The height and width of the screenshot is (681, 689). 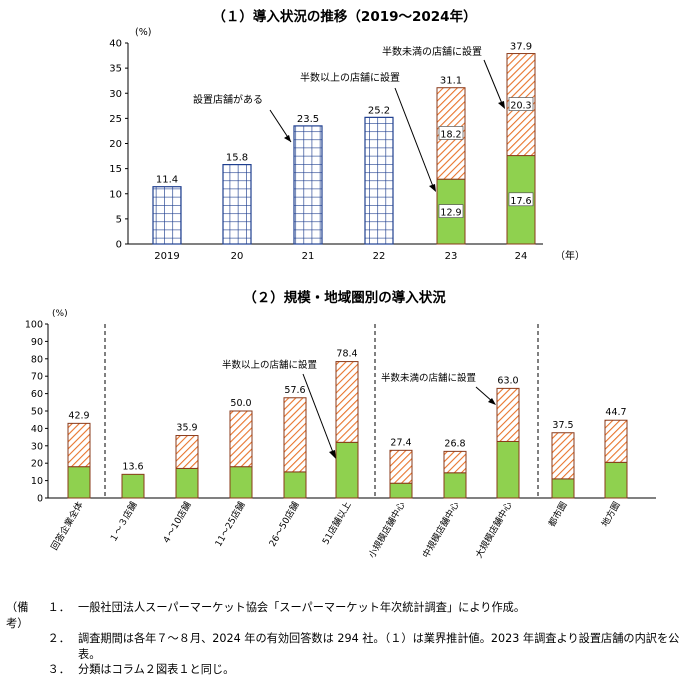 I want to click on total-label: 25.2, so click(x=379, y=110).